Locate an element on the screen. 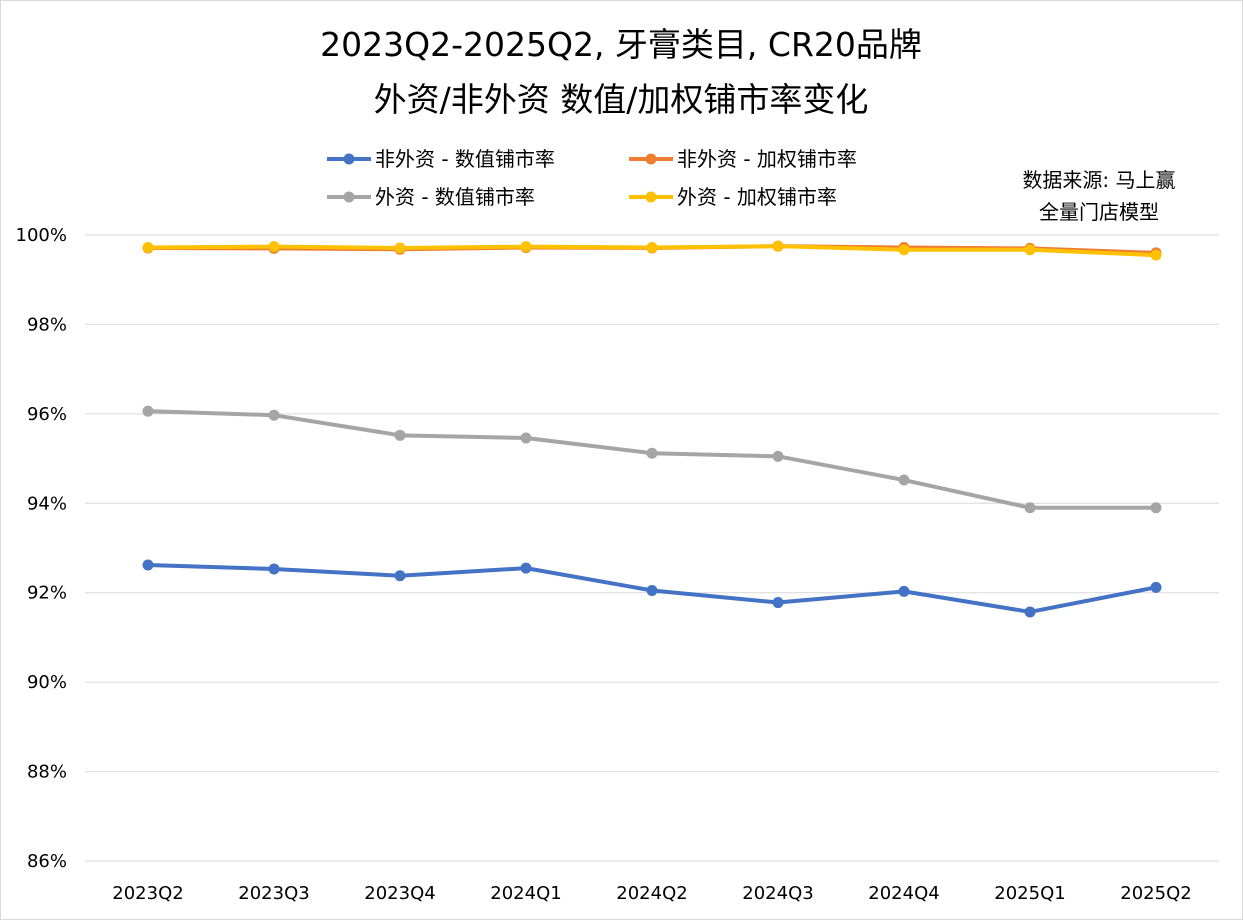  x-tick-label: 2024Q2 is located at coordinates (651, 893).